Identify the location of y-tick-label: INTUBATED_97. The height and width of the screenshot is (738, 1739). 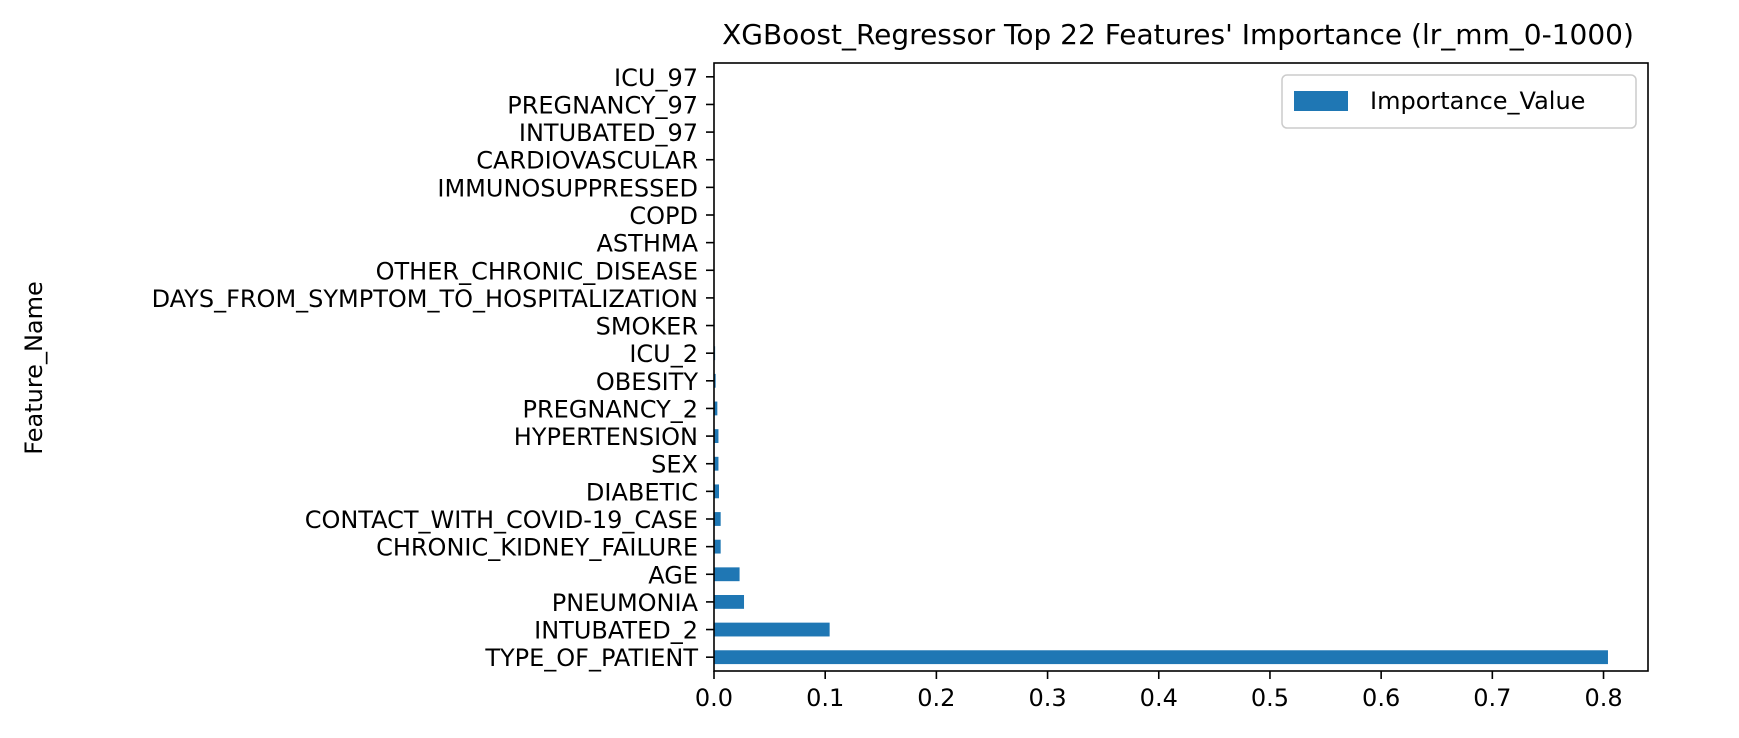
(608, 133).